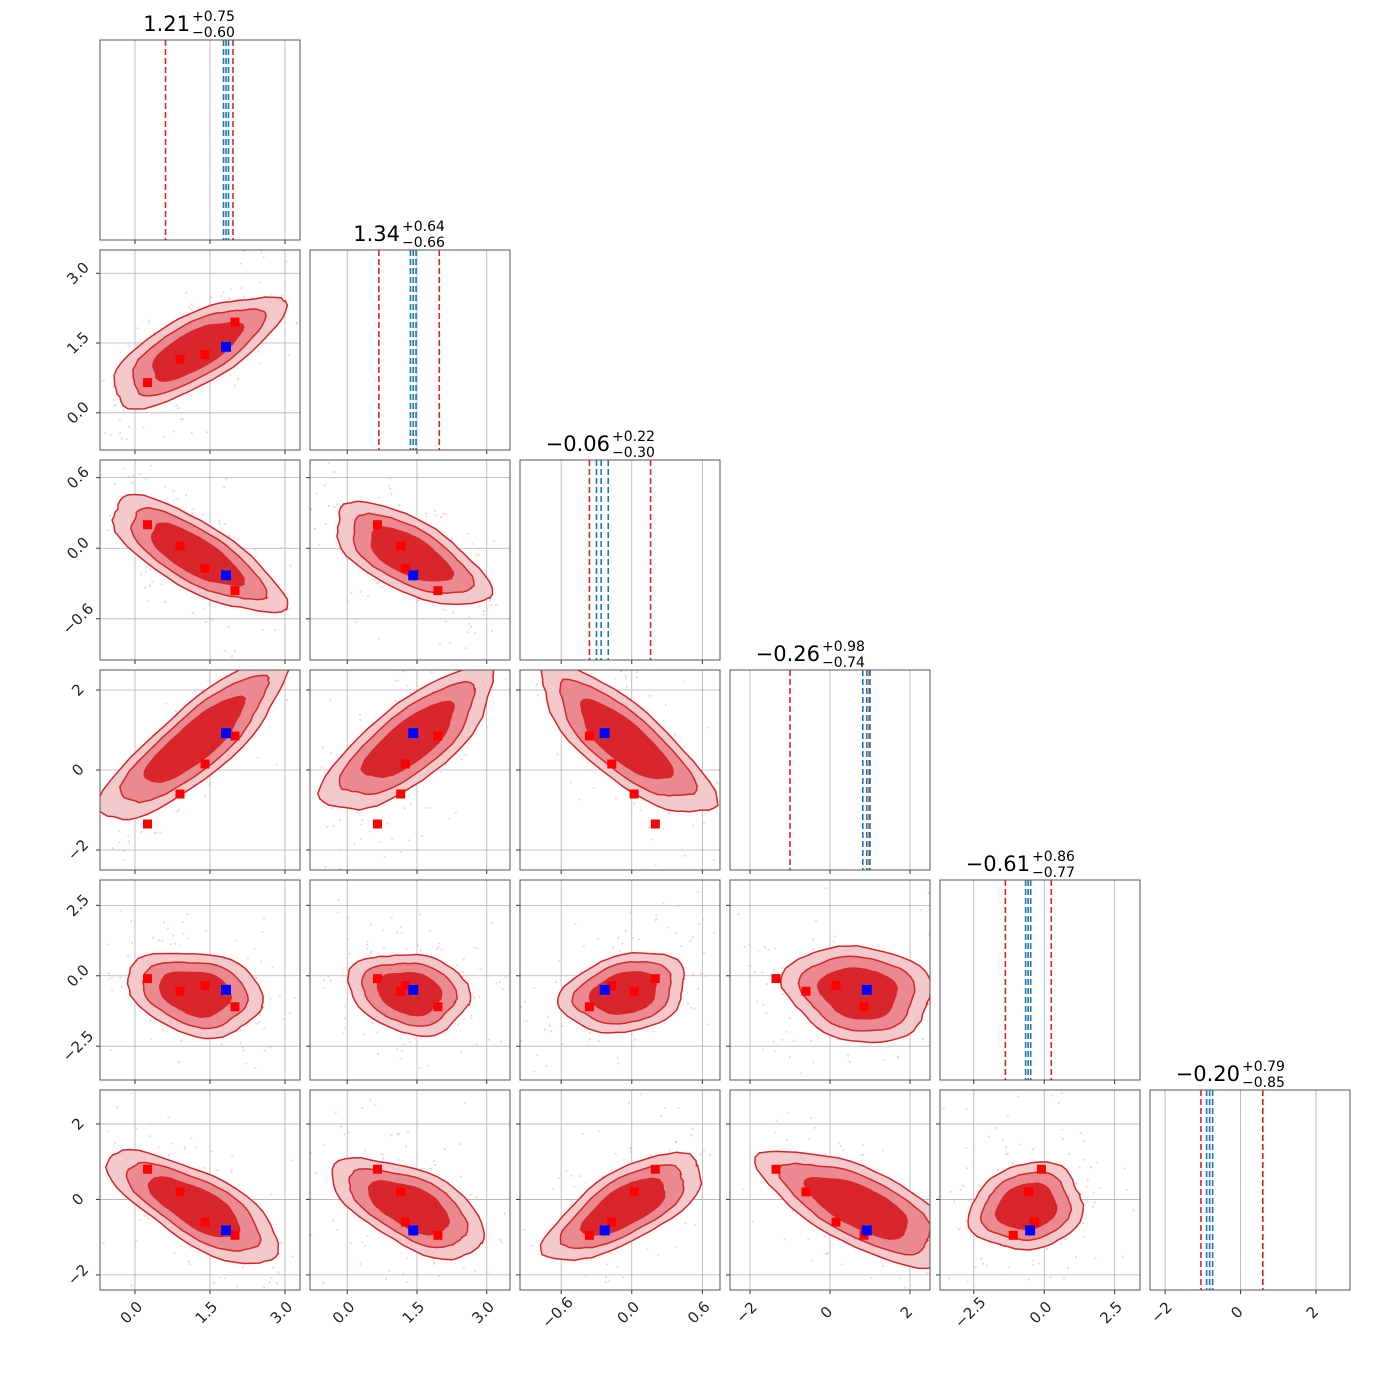 This screenshot has height=1390, width=1390. What do you see at coordinates (605, 982) in the screenshot?
I see `panel-content` at bounding box center [605, 982].